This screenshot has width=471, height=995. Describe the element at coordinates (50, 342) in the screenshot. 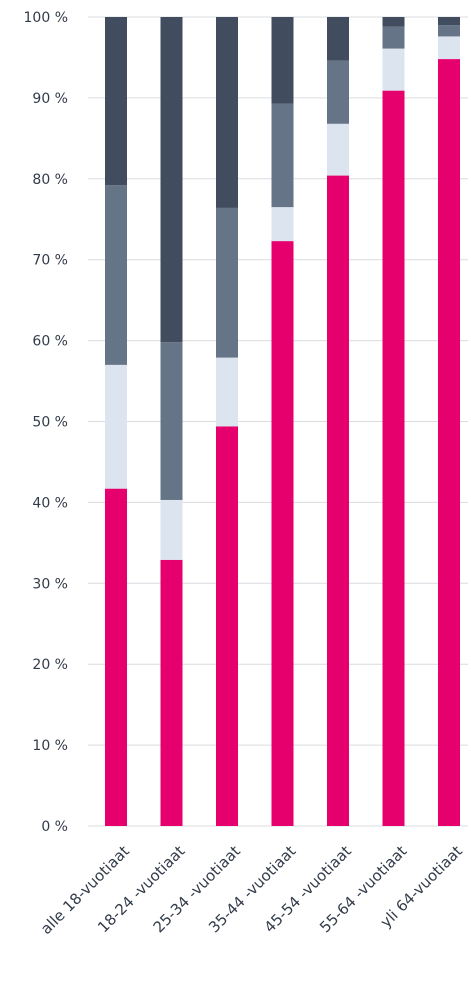

I see `y-tick-label: 60 %` at that location.